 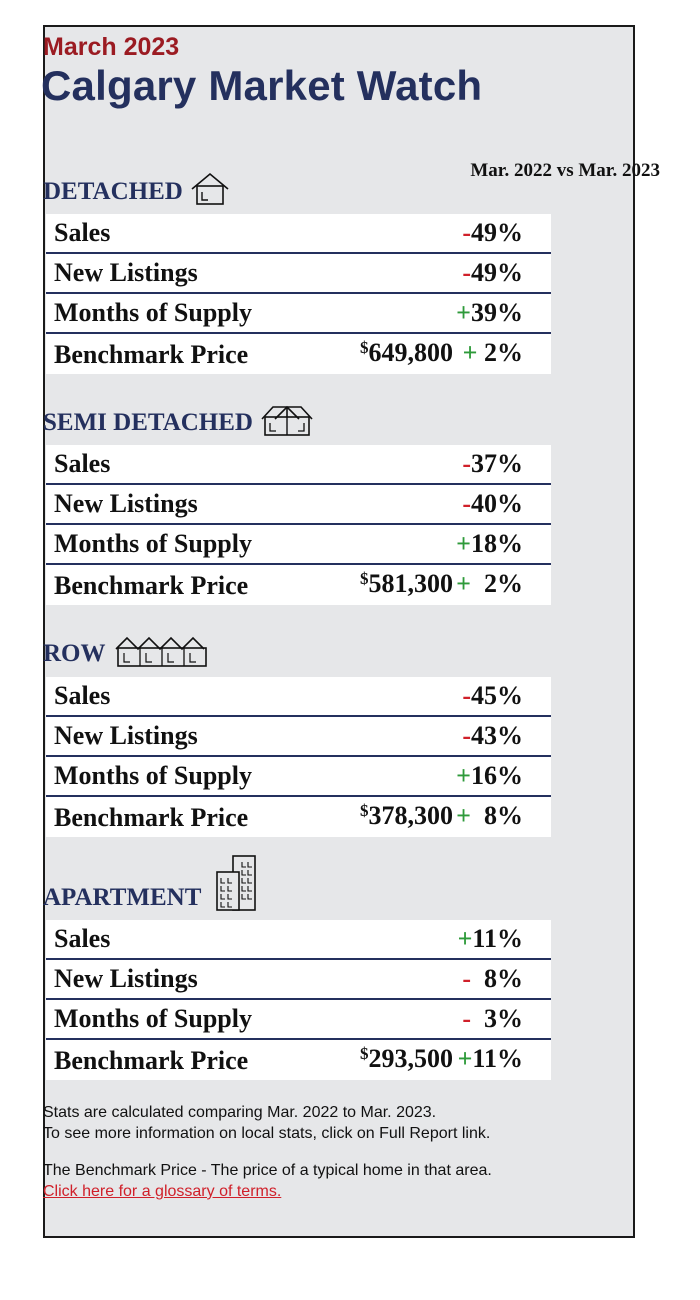 I want to click on benchmark-price: $378,300, so click(x=406, y=816).